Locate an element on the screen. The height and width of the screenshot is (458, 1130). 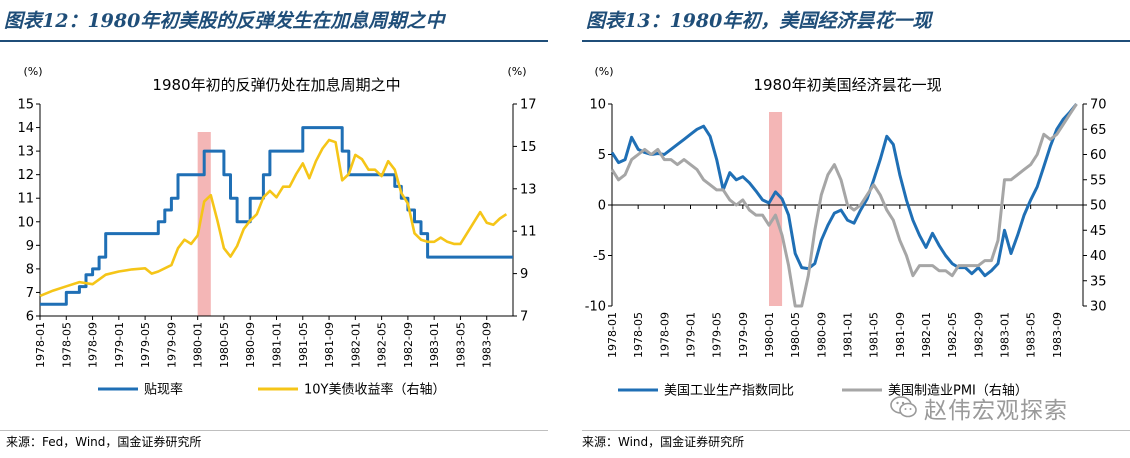
legend-label-1: 美国工业生产指数同比 is located at coordinates (729, 391).